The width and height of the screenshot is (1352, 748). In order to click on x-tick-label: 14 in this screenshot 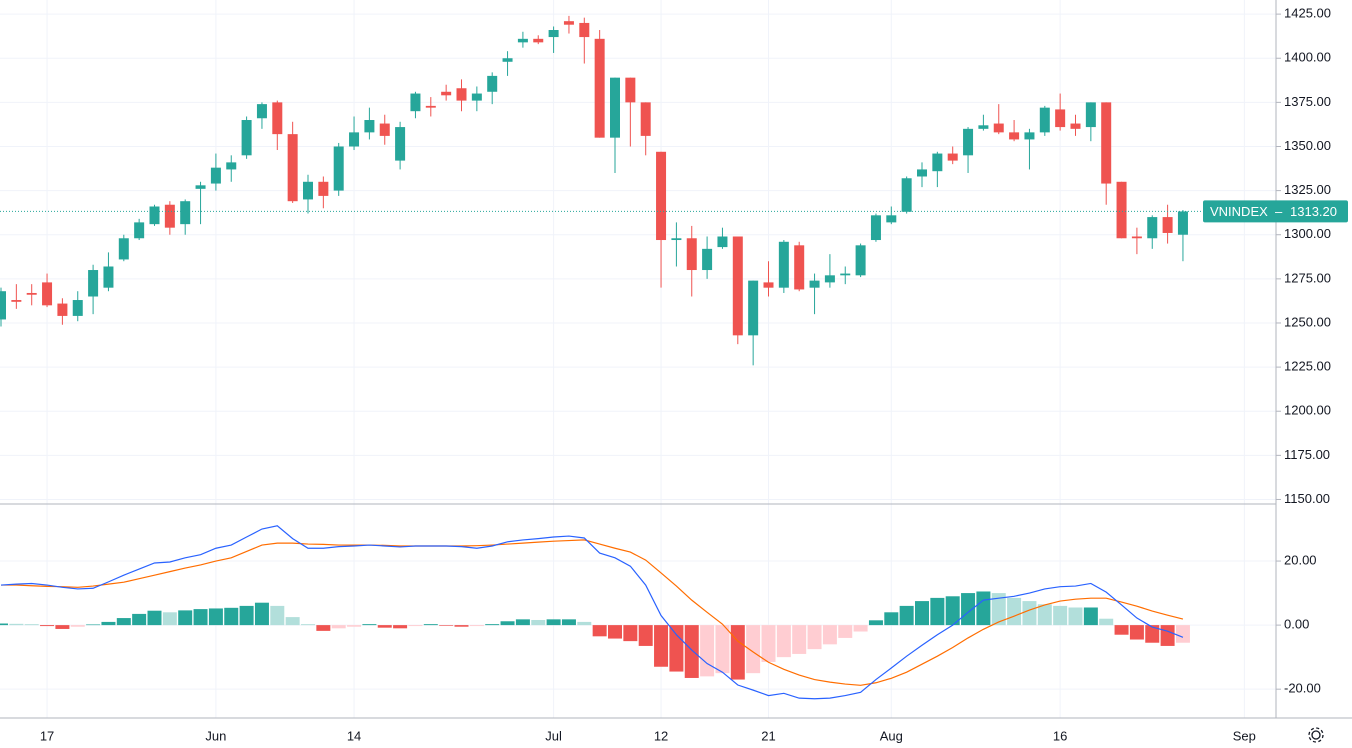, I will do `click(354, 735)`.